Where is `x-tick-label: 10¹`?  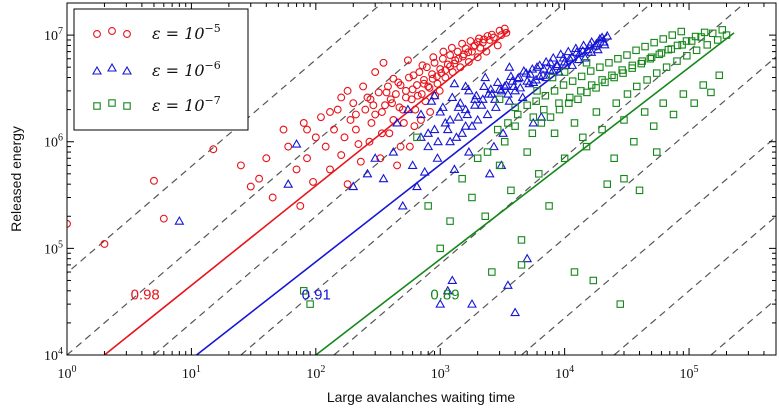
x-tick-label: 10¹ is located at coordinates (191, 373).